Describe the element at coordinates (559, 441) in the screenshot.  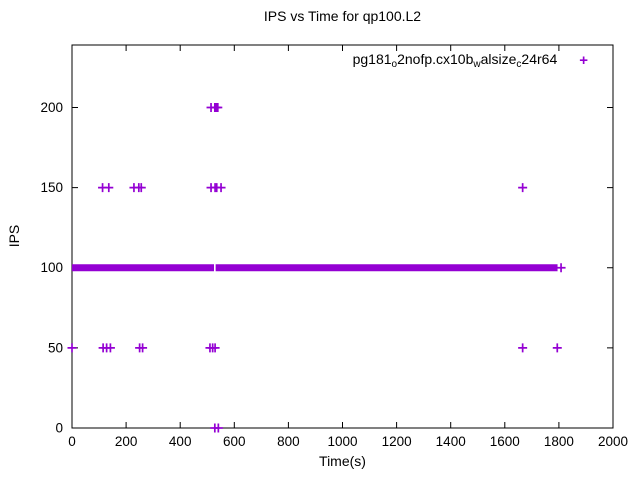
I see `x-tick-label: 1800` at that location.